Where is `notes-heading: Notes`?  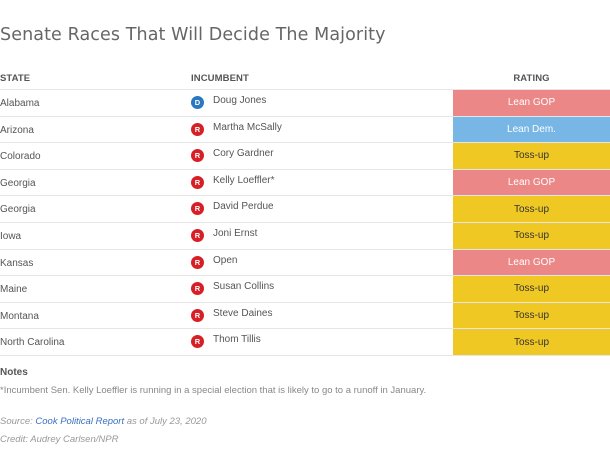
notes-heading: Notes is located at coordinates (14, 372).